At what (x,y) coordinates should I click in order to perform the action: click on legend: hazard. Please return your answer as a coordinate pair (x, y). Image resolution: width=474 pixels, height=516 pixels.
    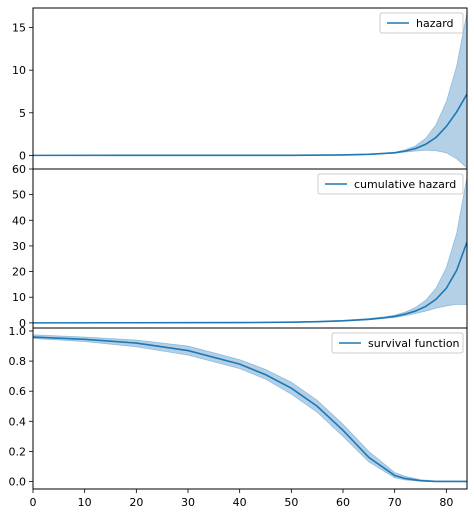
    Looking at the image, I should click on (421, 23).